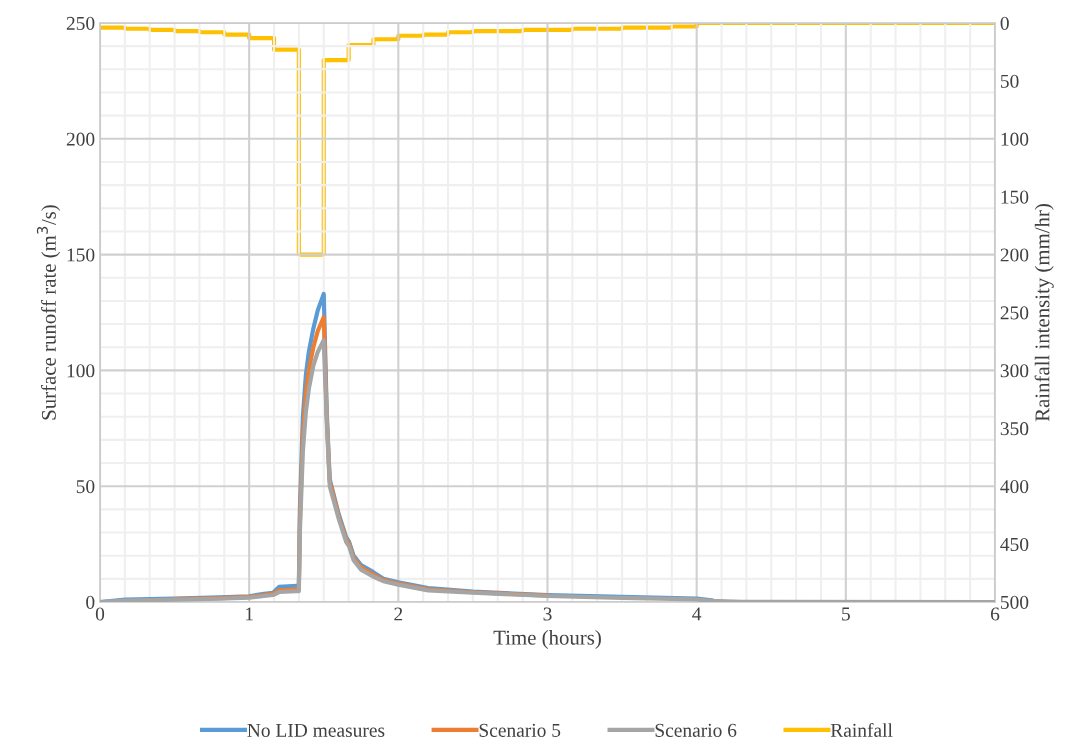  Describe the element at coordinates (547, 639) in the screenshot. I see `x-axis-title: Time (hours)` at that location.